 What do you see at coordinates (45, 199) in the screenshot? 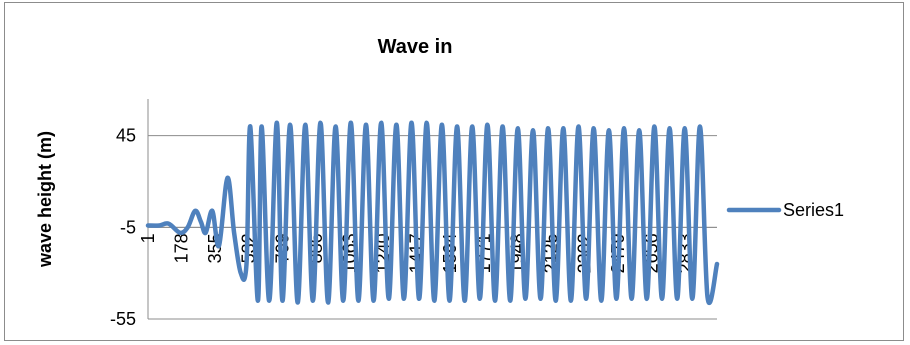
I see `y-axis-title: wave height (m)` at bounding box center [45, 199].